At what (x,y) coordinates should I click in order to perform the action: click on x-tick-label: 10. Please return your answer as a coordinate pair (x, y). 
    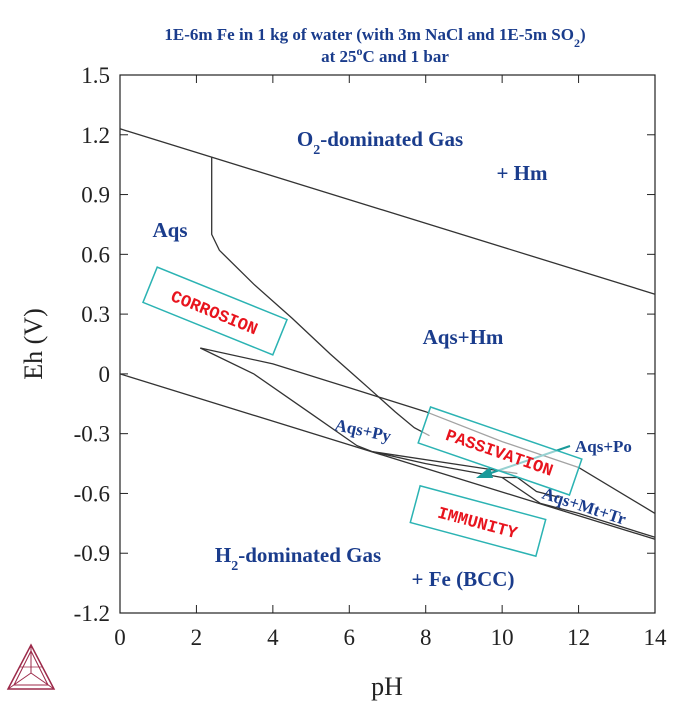
    Looking at the image, I should click on (502, 637).